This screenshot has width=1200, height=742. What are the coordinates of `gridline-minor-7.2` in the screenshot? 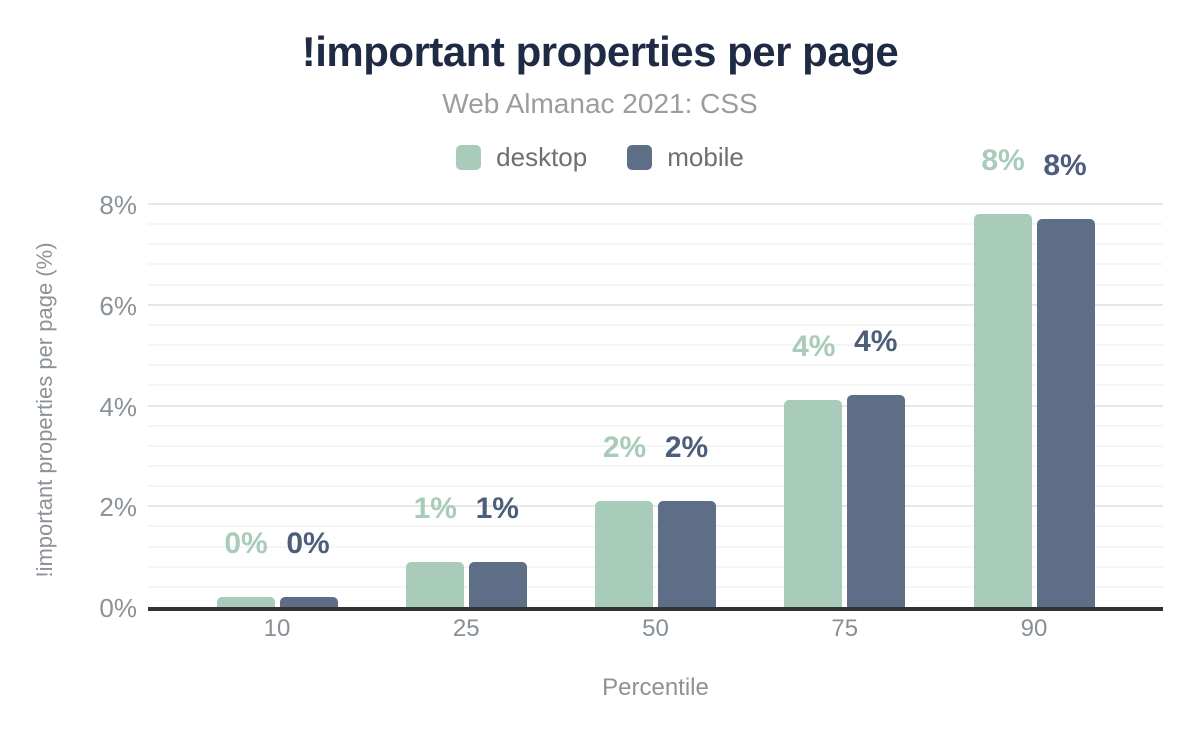 It's located at (655, 244).